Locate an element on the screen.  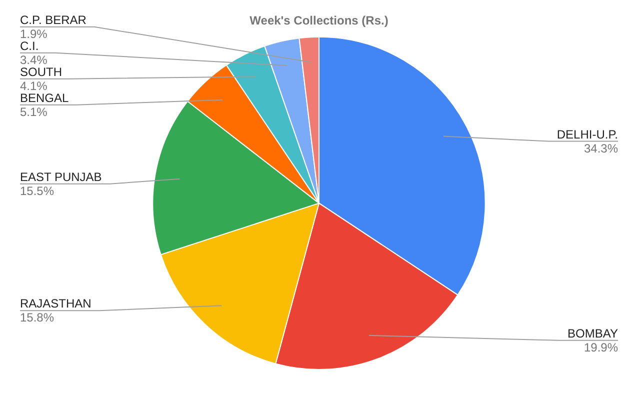
slice-label: EAST PUNJAB is located at coordinates (61, 177).